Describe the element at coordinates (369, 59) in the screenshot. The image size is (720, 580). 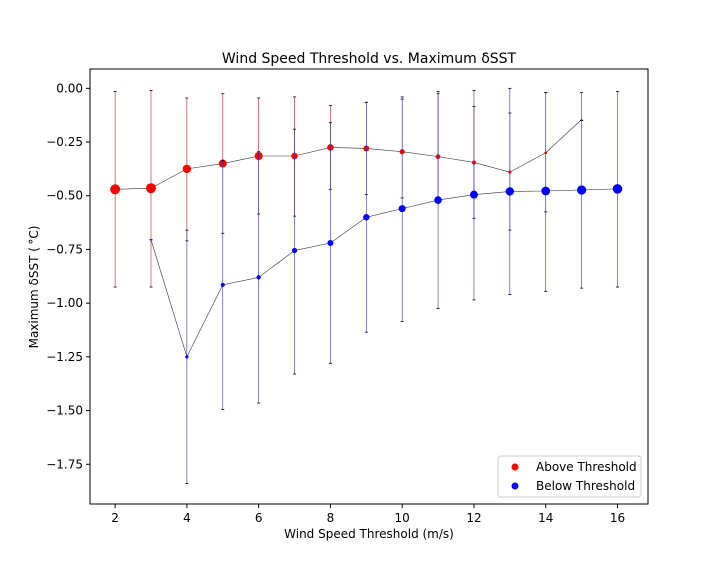
I see `chart-title: Wind Speed Threshold vs. Maximum δSST` at that location.